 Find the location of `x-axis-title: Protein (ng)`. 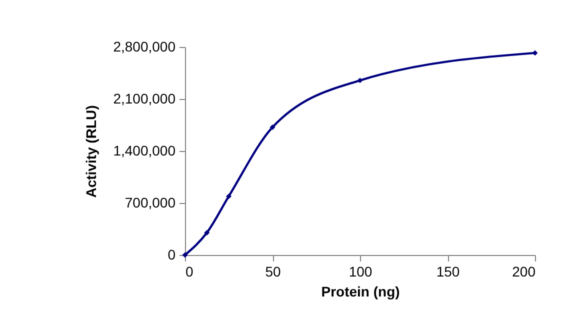

x-axis-title: Protein (ng) is located at coordinates (360, 292).